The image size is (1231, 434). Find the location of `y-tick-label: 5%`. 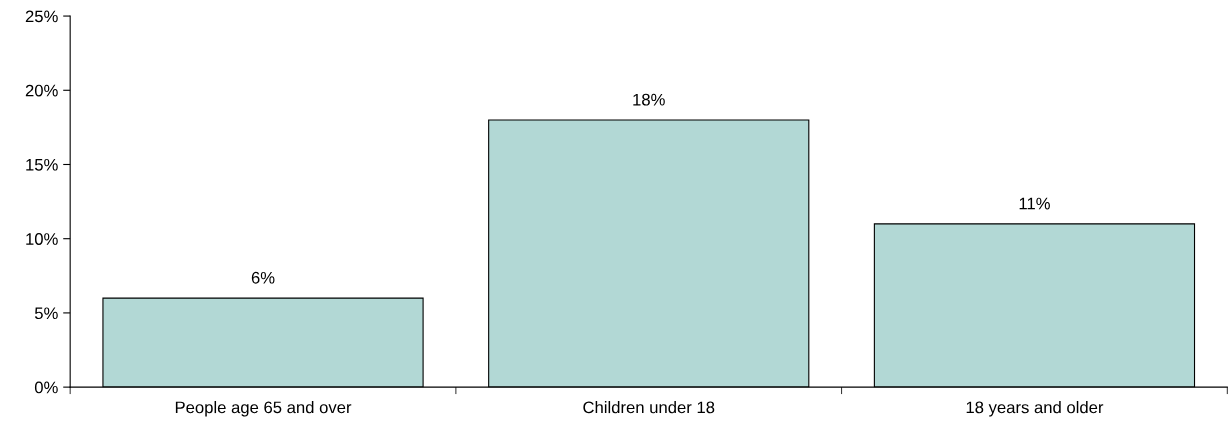

y-tick-label: 5% is located at coordinates (46, 313).